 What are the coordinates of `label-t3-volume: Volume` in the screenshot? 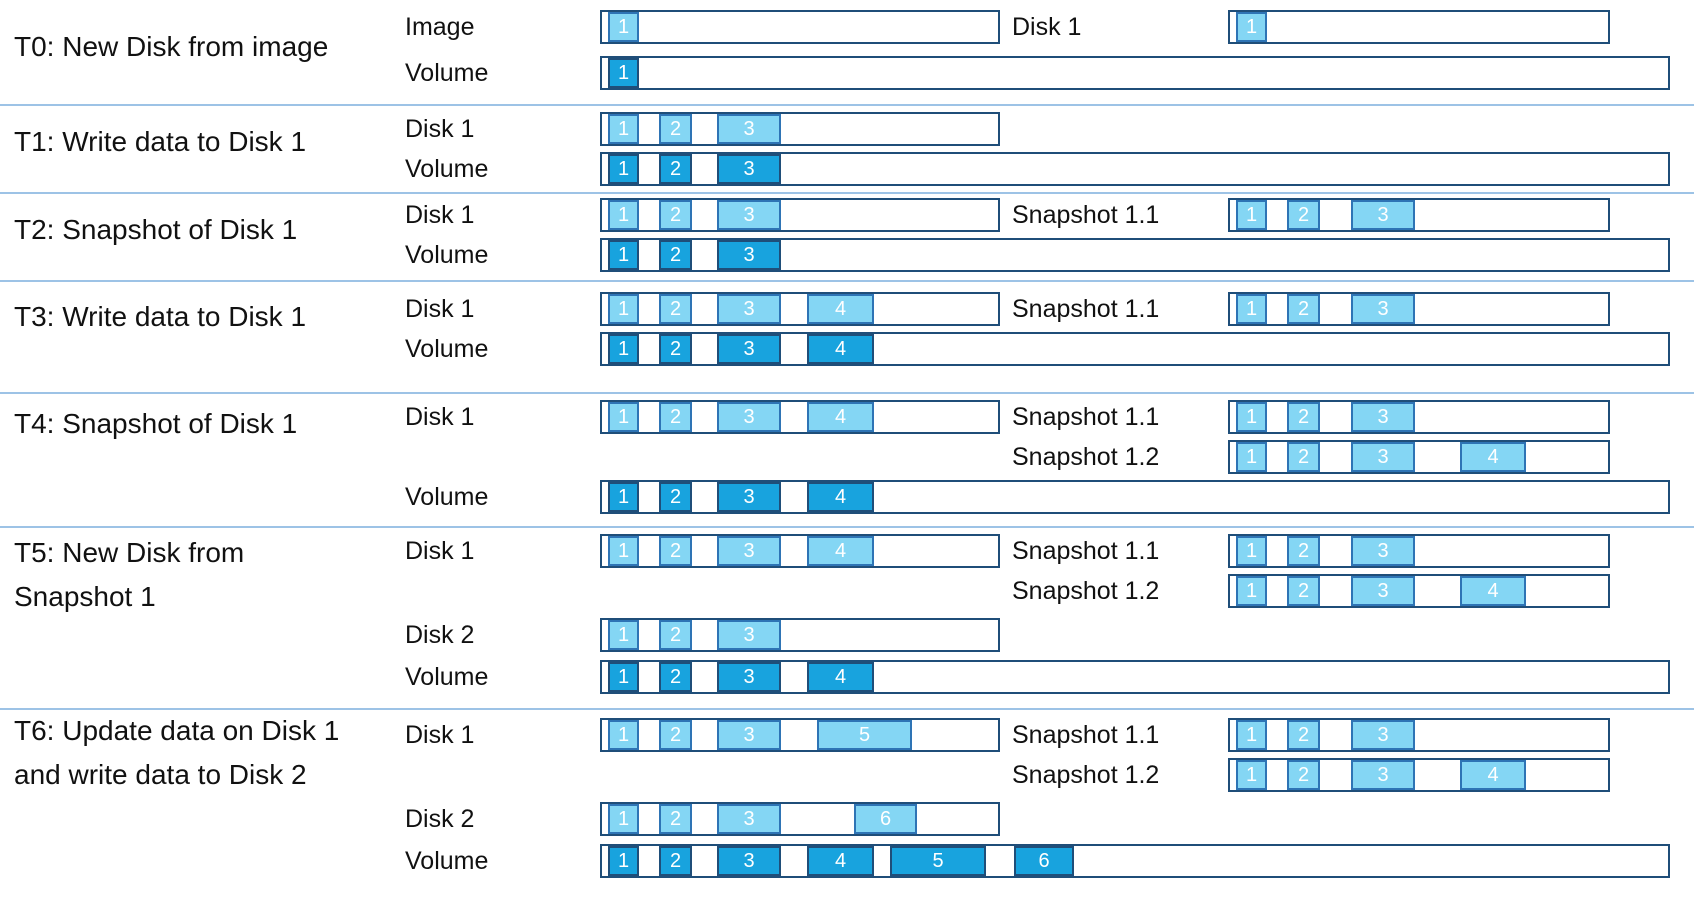 It's located at (447, 349).